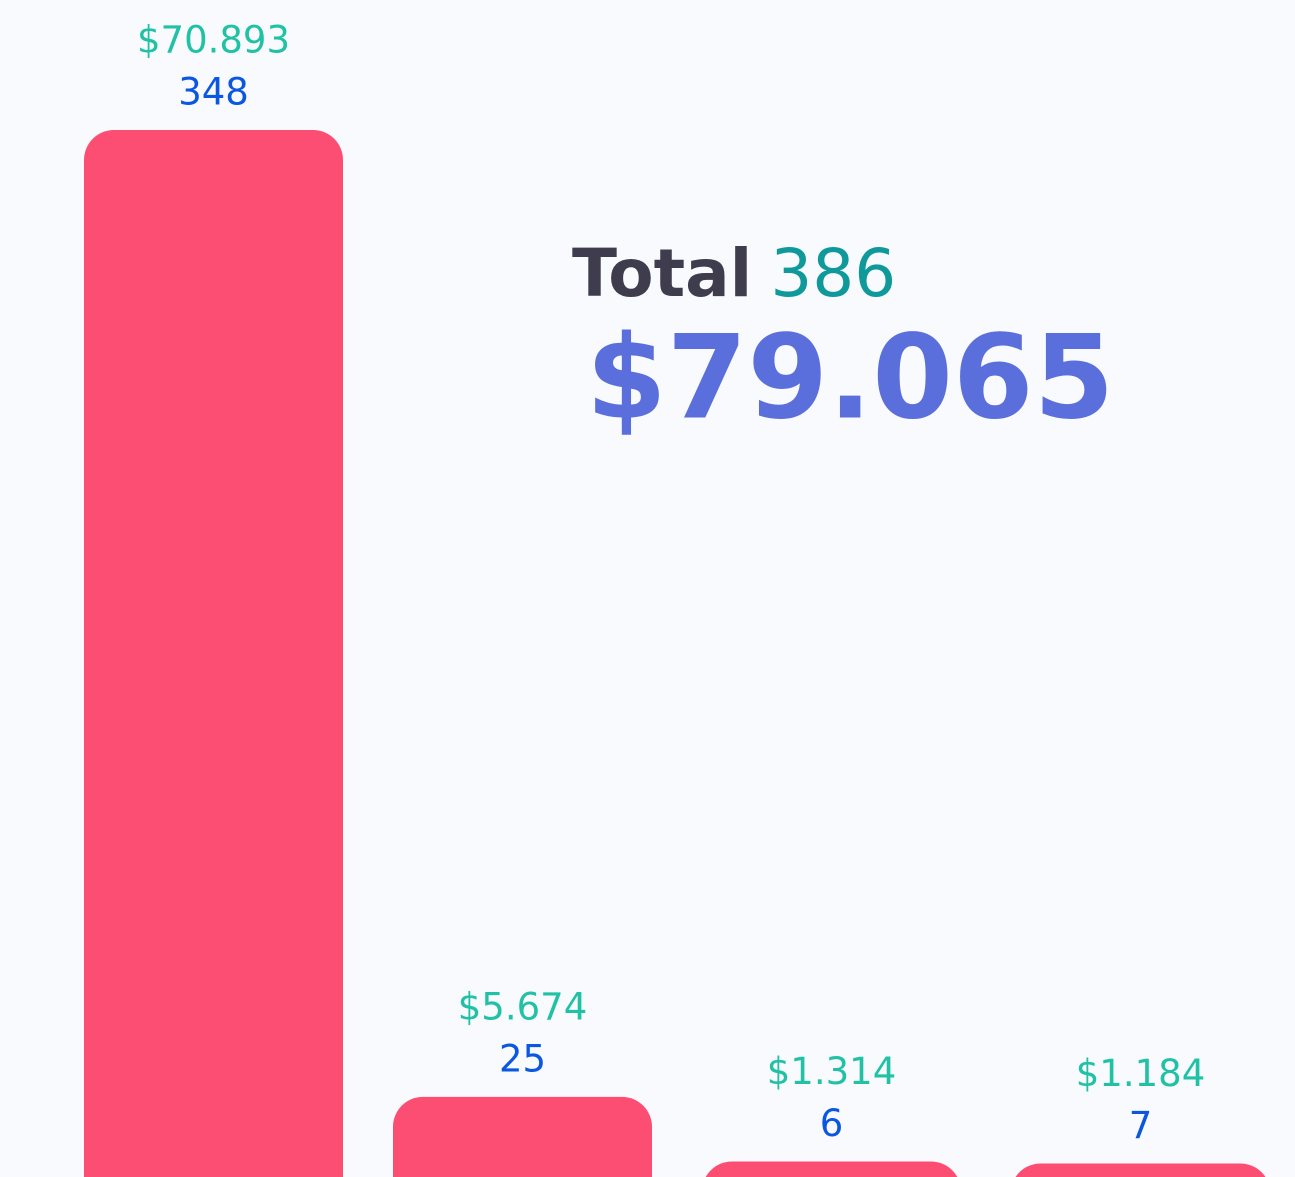 The width and height of the screenshot is (1295, 1177). I want to click on amount-label: $70.893, so click(213, 40).